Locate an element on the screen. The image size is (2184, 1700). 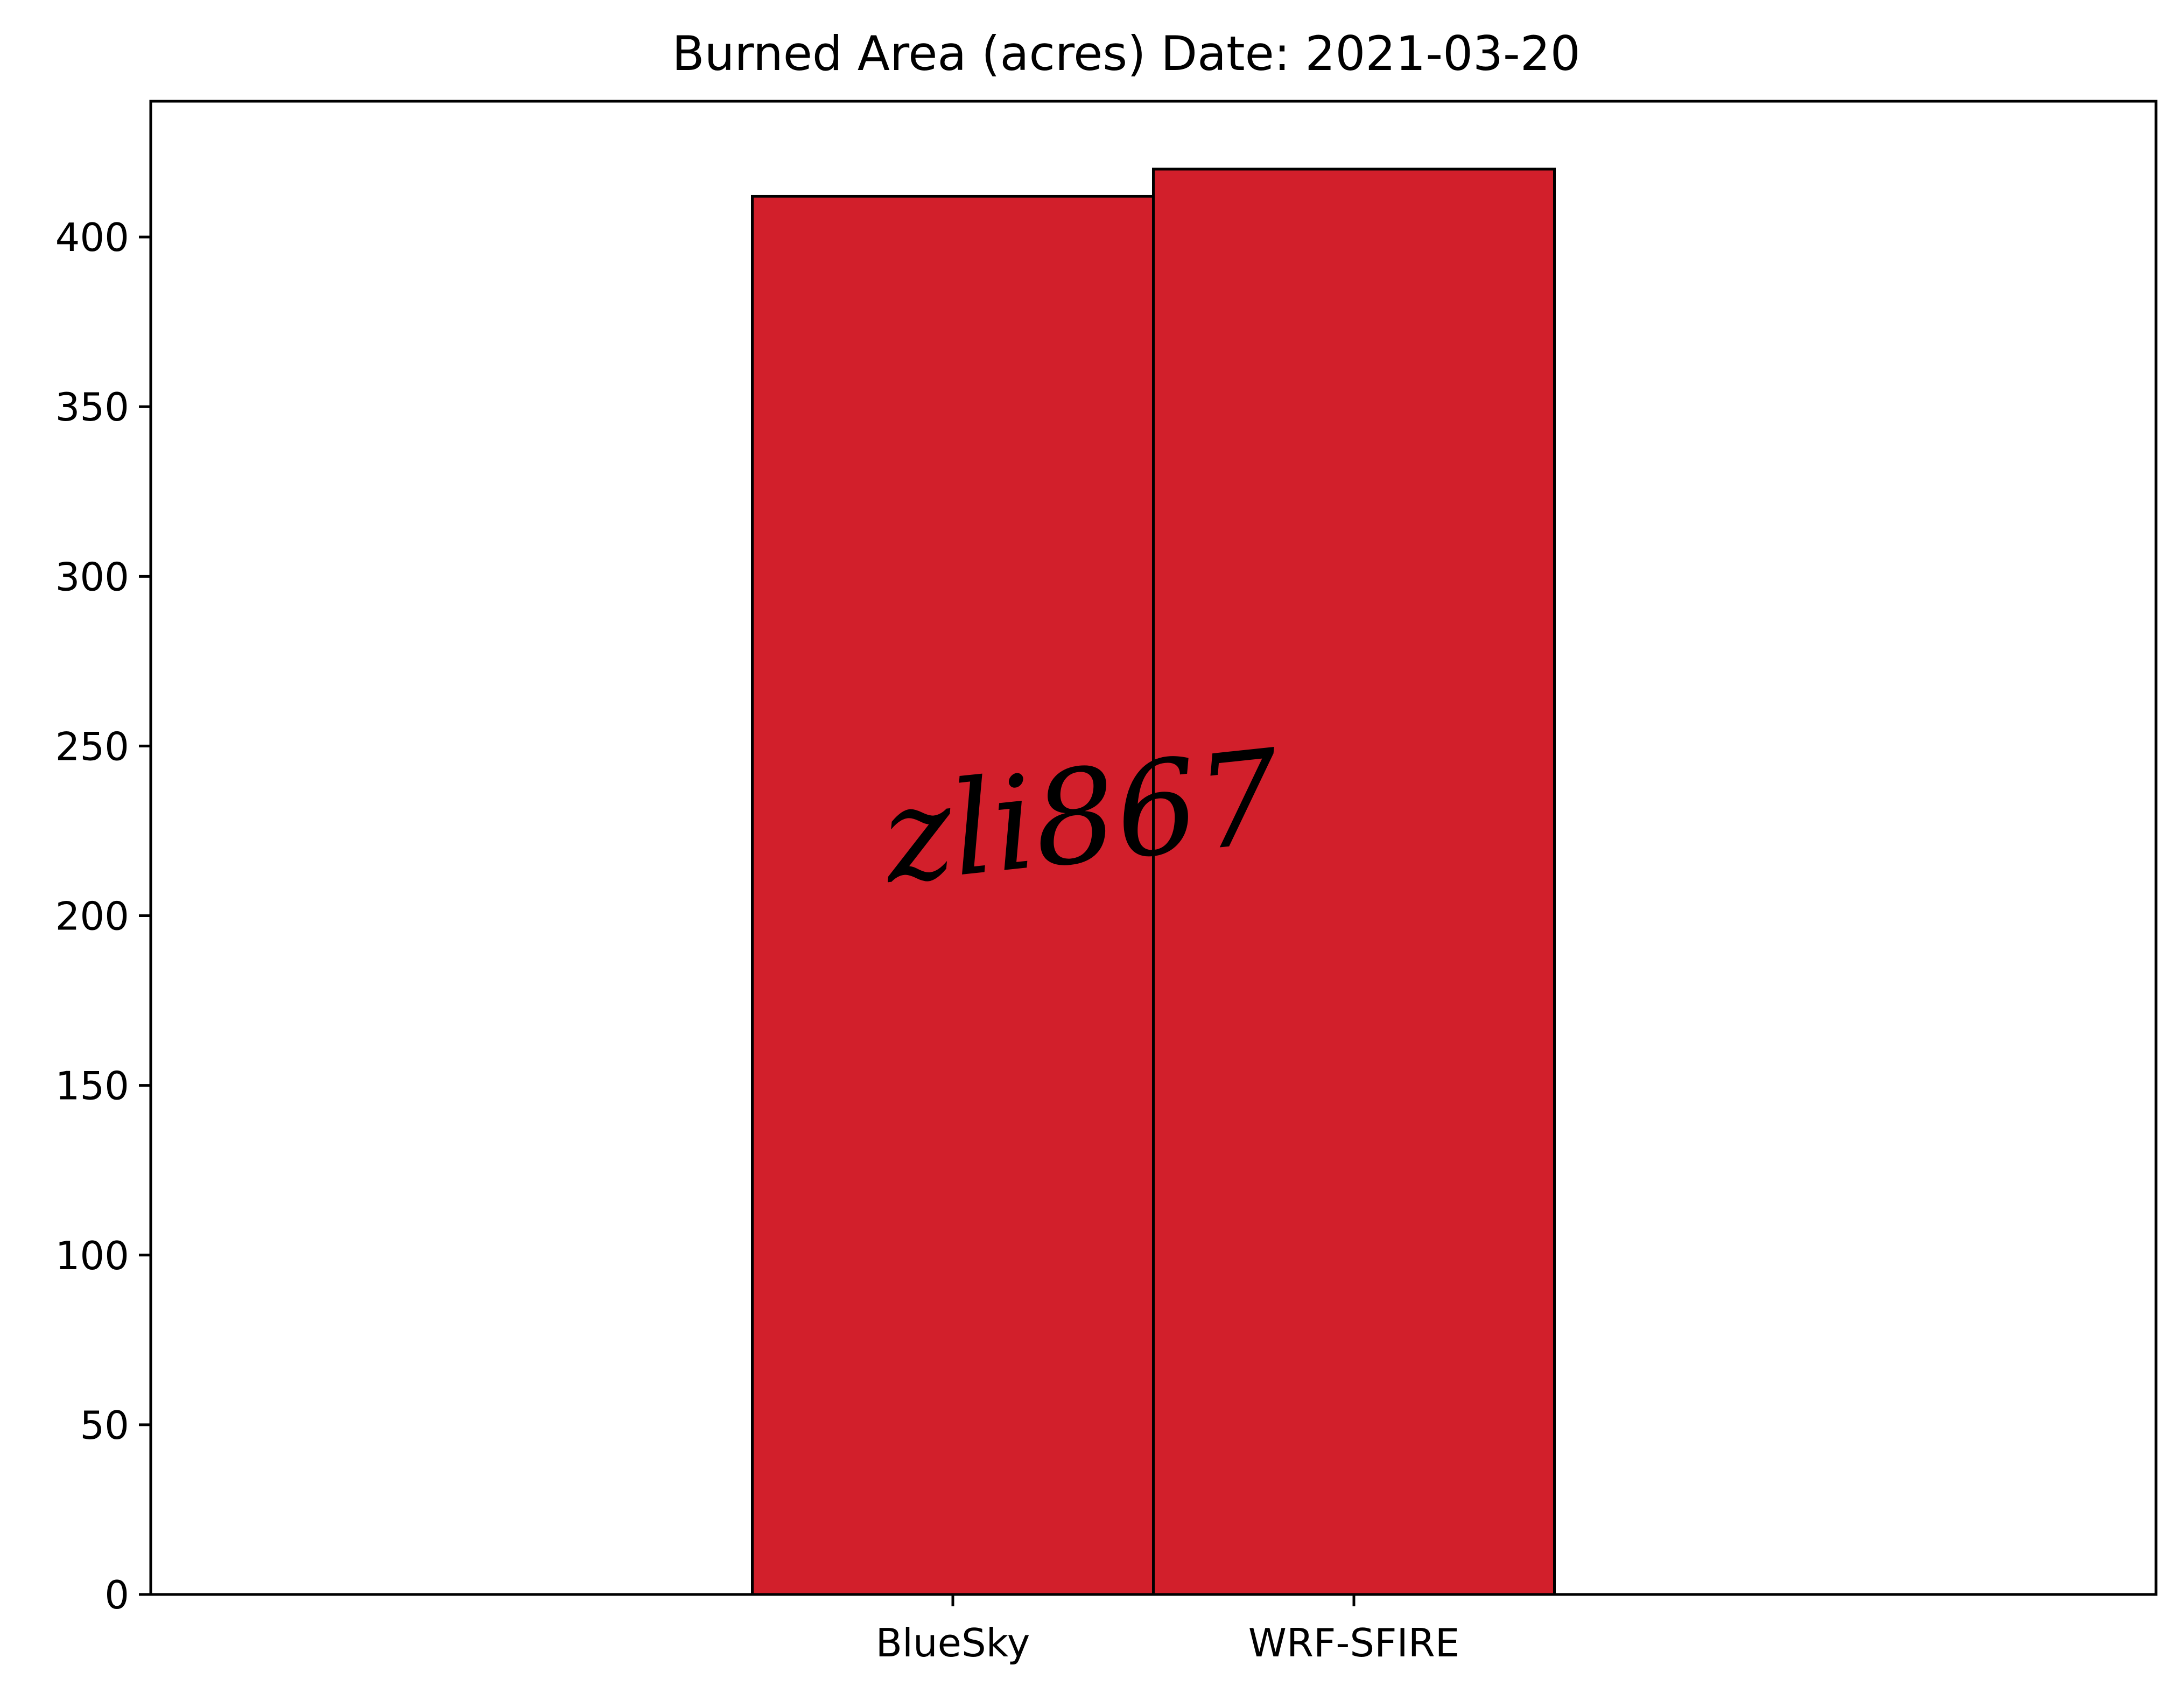
y-tick-label: 400 is located at coordinates (92, 237).